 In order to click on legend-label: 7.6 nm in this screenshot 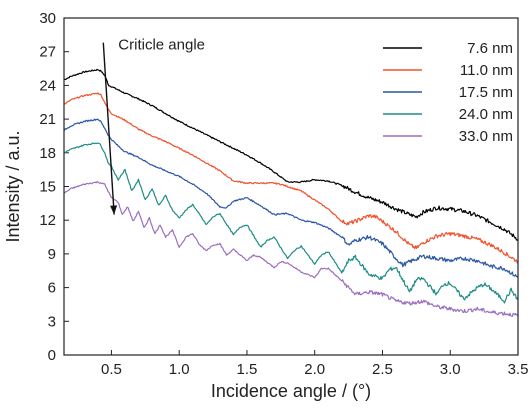, I will do `click(490, 48)`.